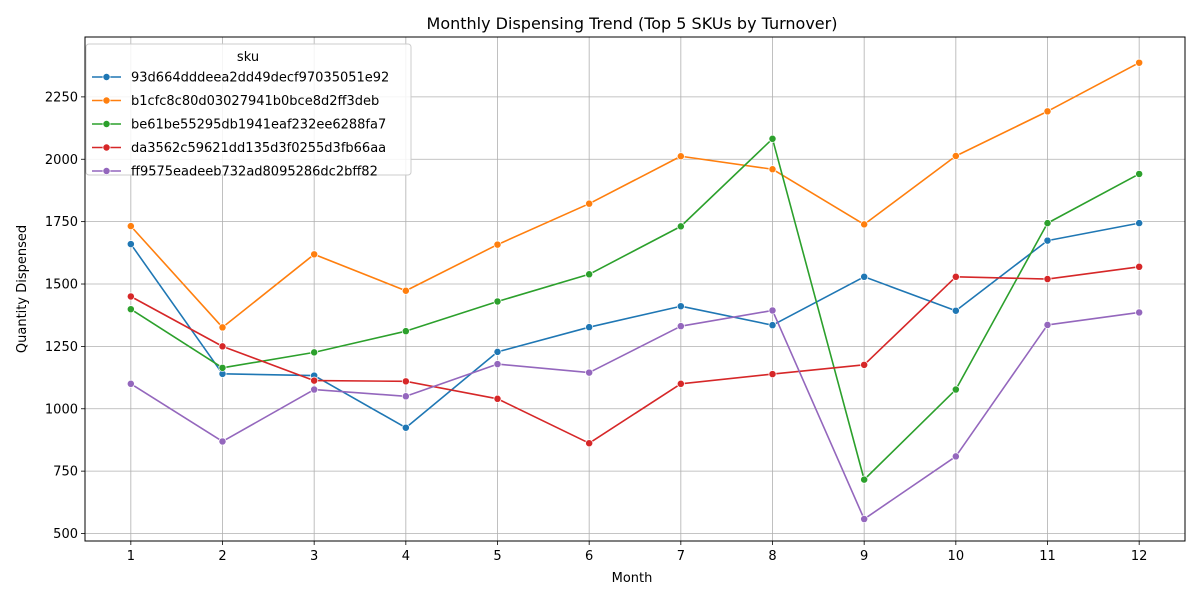 The height and width of the screenshot is (600, 1200). I want to click on x-tick-label: 10, so click(956, 556).